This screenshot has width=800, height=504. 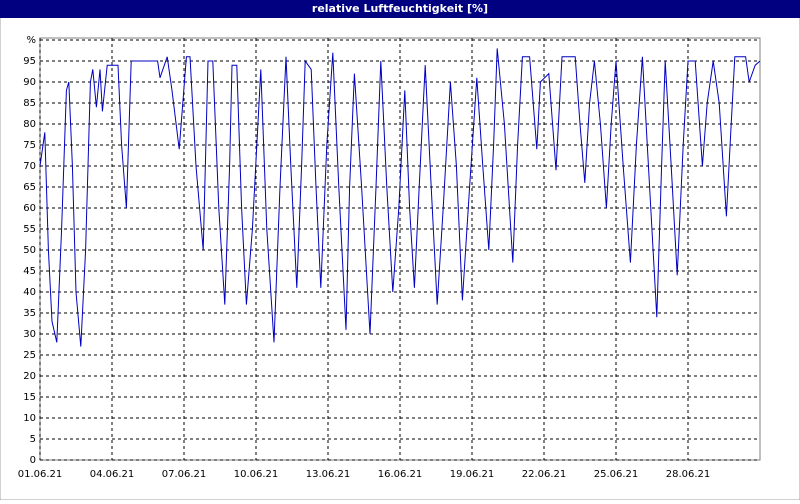 I want to click on y-tick-label: 40, so click(x=29, y=292).